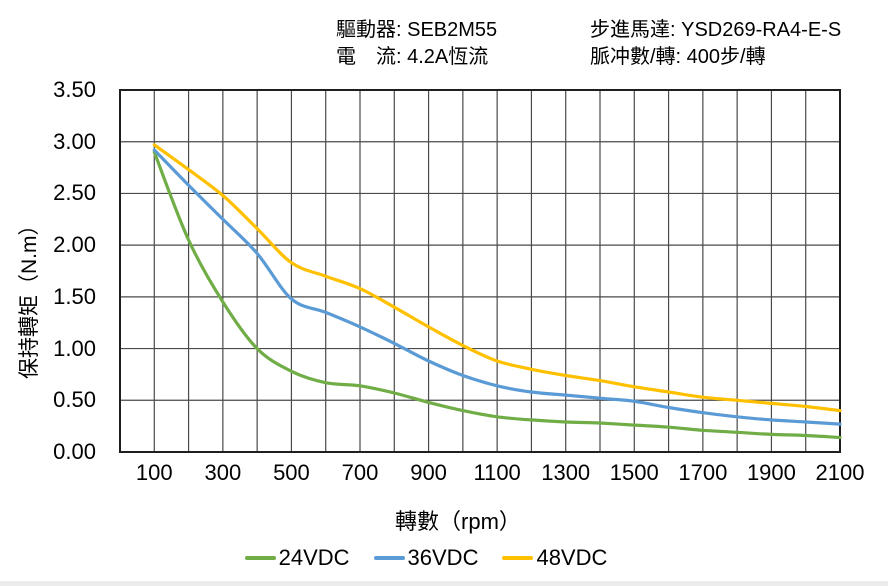 Image resolution: width=888 pixels, height=586 pixels. Describe the element at coordinates (74, 245) in the screenshot. I see `y-tick-label: 2.00` at that location.